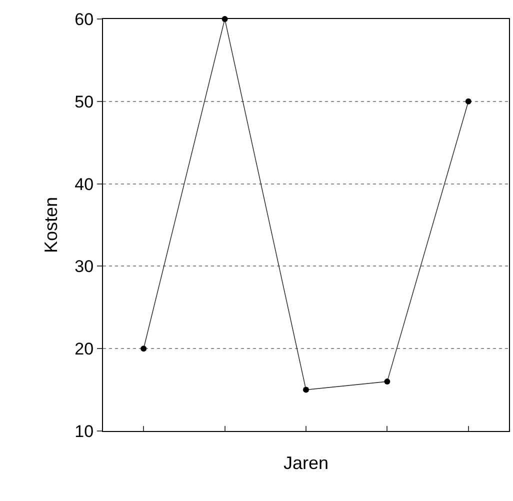  I want to click on y-tick-label: 50, so click(84, 102).